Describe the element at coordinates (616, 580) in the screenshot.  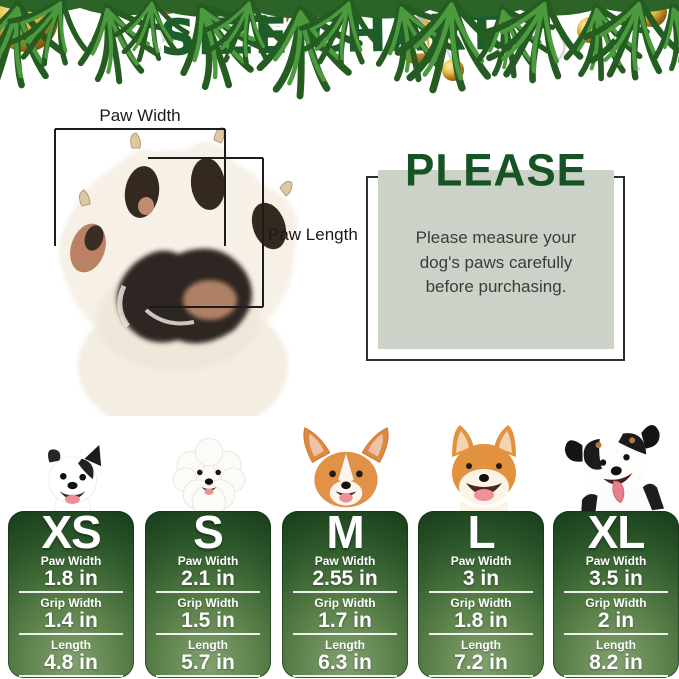
I see `spec-value: 3.5 in` at that location.